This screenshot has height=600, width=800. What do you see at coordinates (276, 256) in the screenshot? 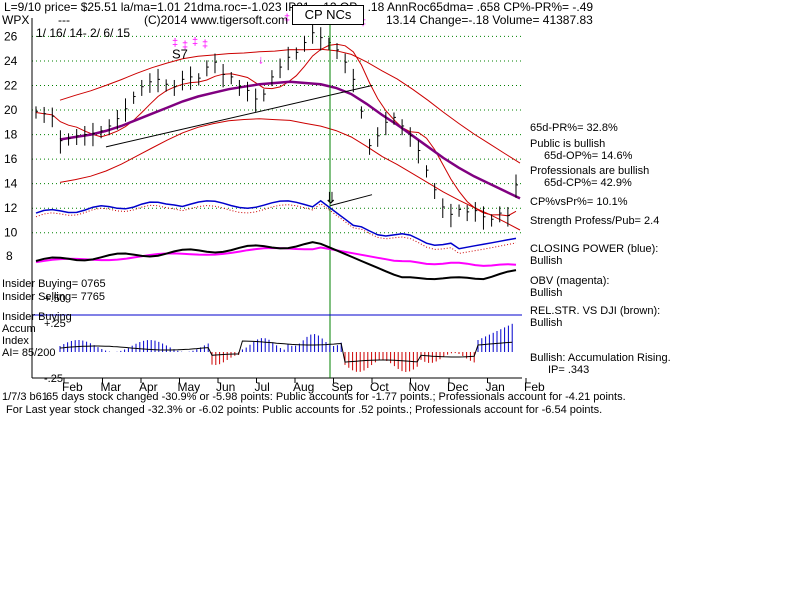
I see `obv-line` at bounding box center [276, 256].